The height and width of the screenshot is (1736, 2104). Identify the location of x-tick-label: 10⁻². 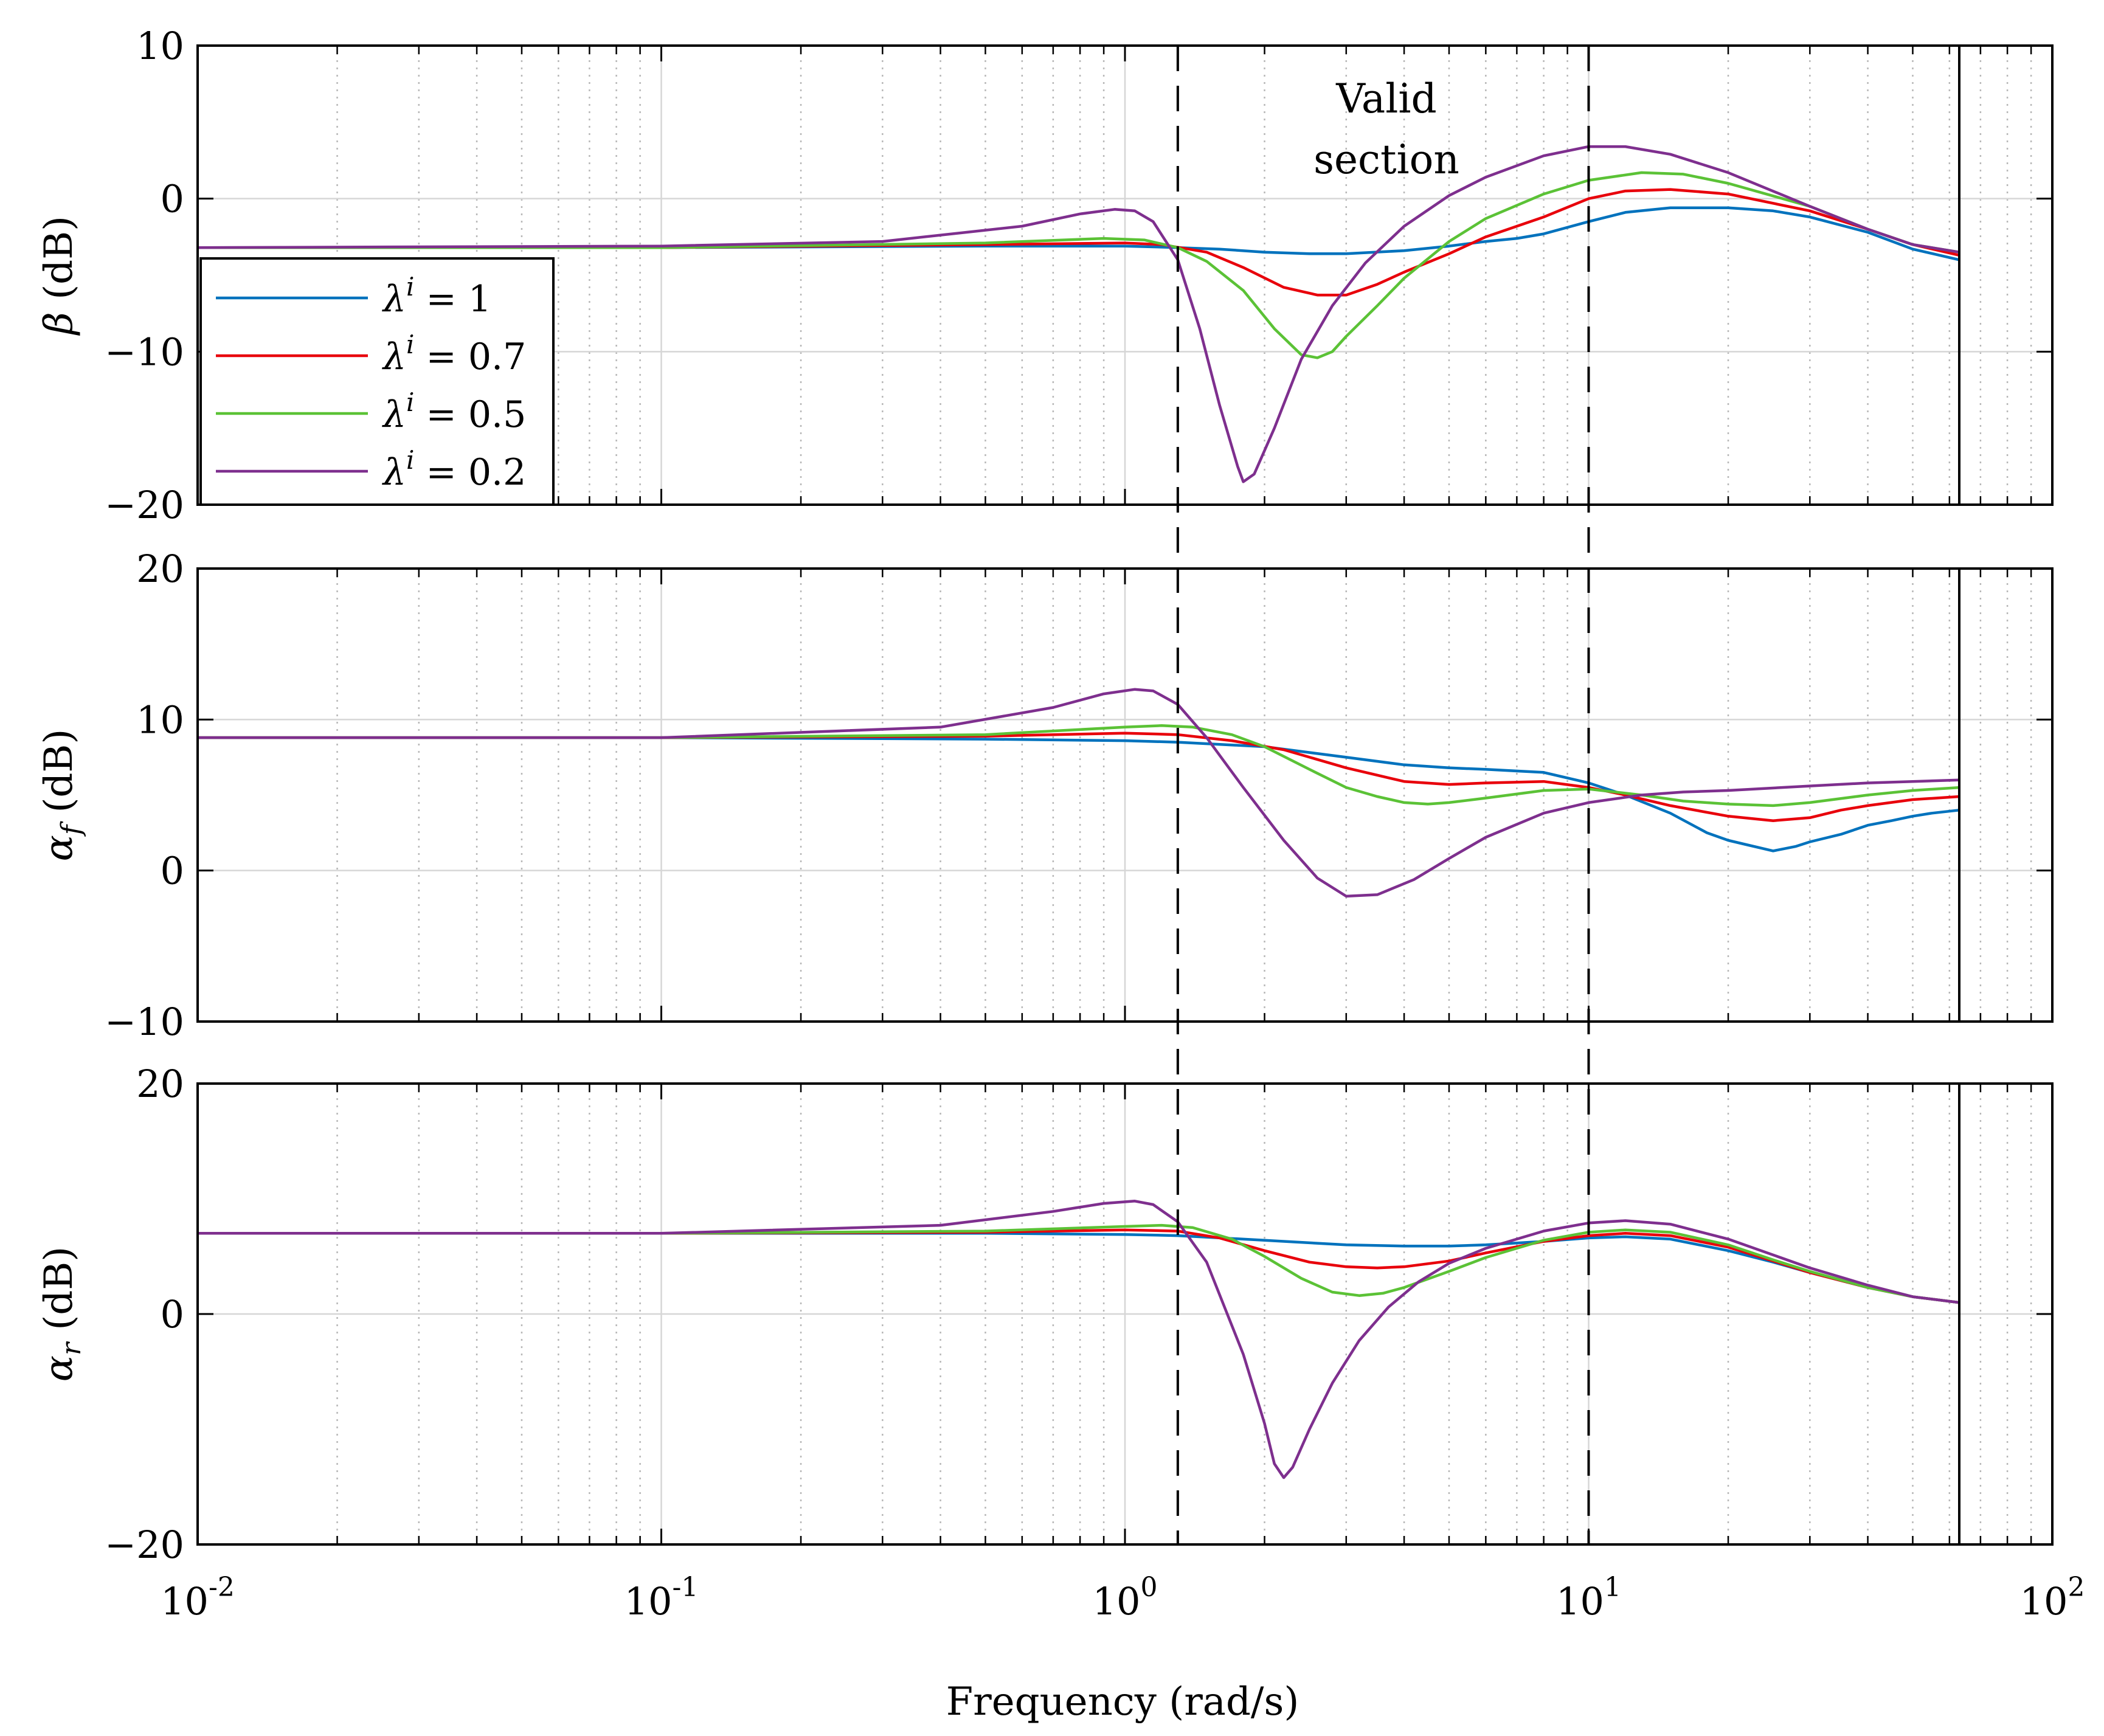
(198, 1598).